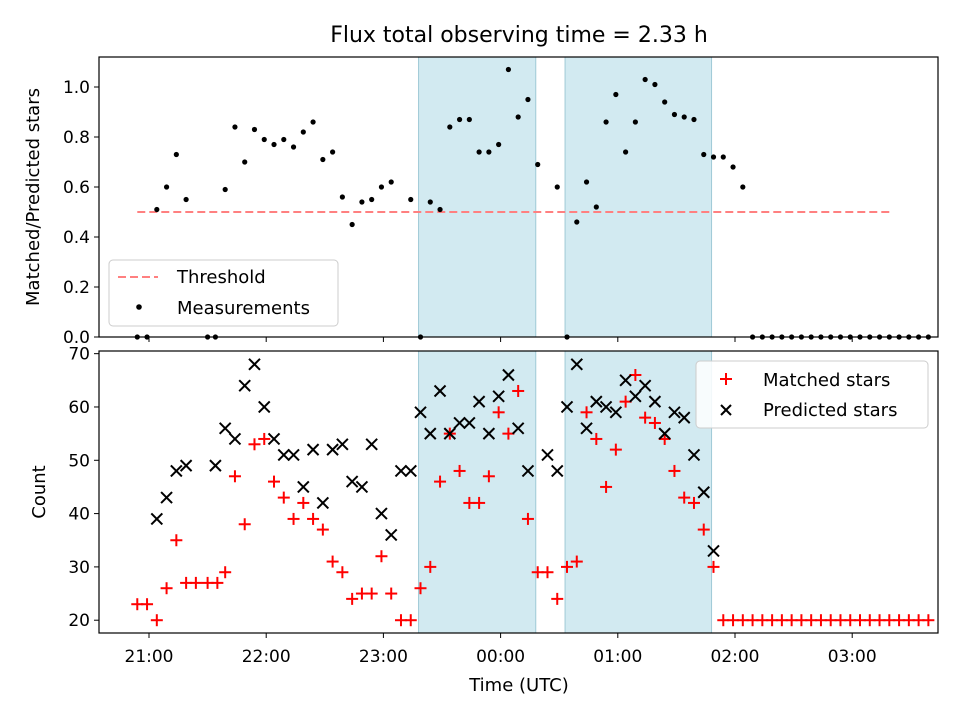  Describe the element at coordinates (139, 307) in the screenshot. I see `legend-measurements-swatch` at that location.